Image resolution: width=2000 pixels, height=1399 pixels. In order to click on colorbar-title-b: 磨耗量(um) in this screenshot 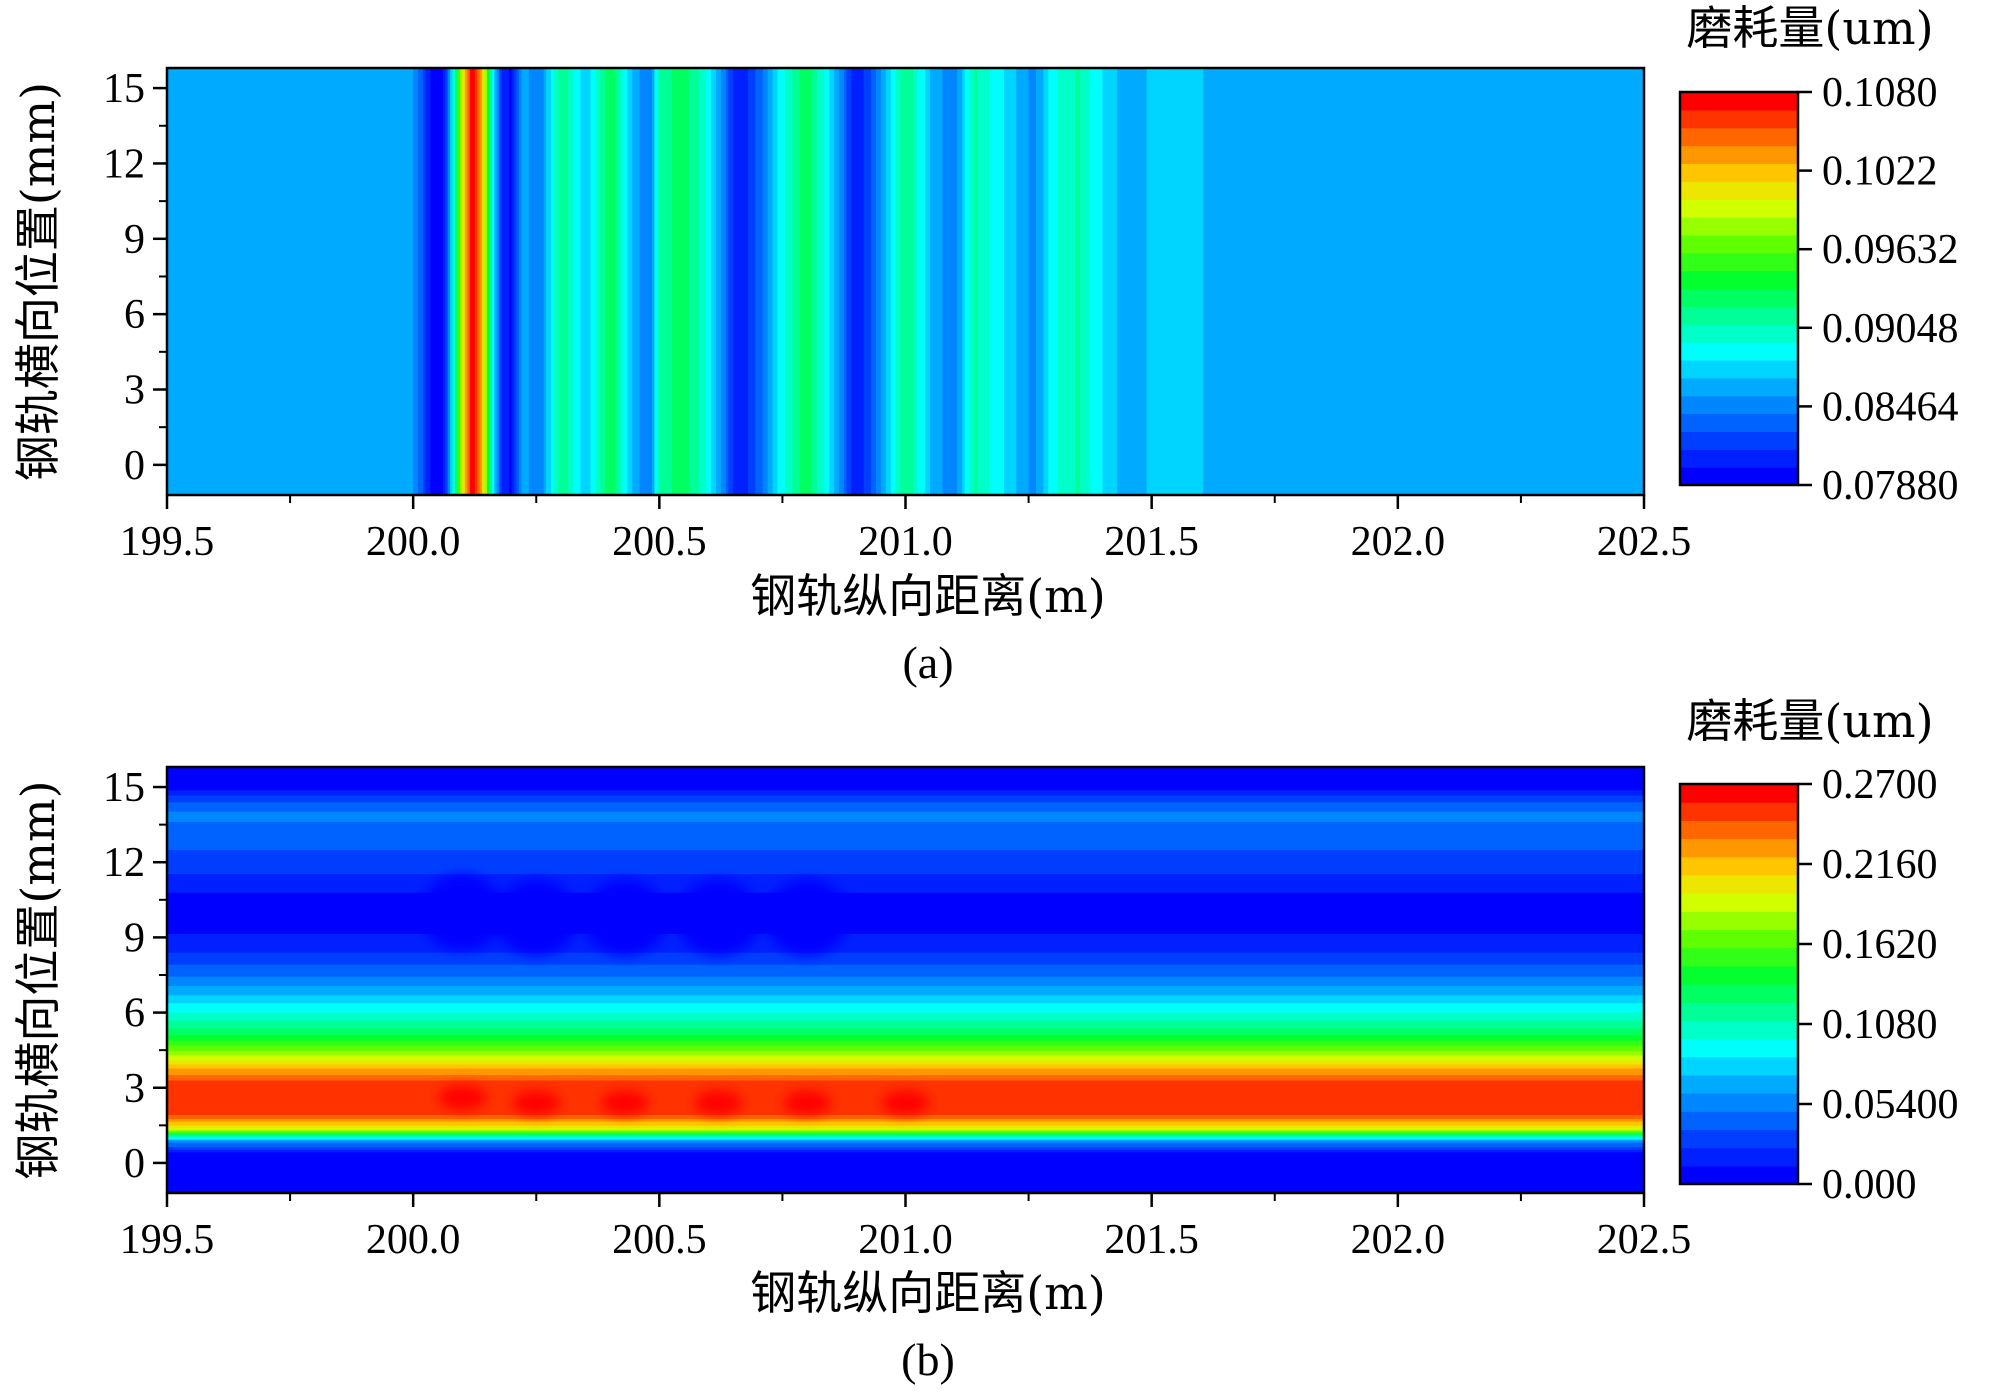, I will do `click(1809, 721)`.